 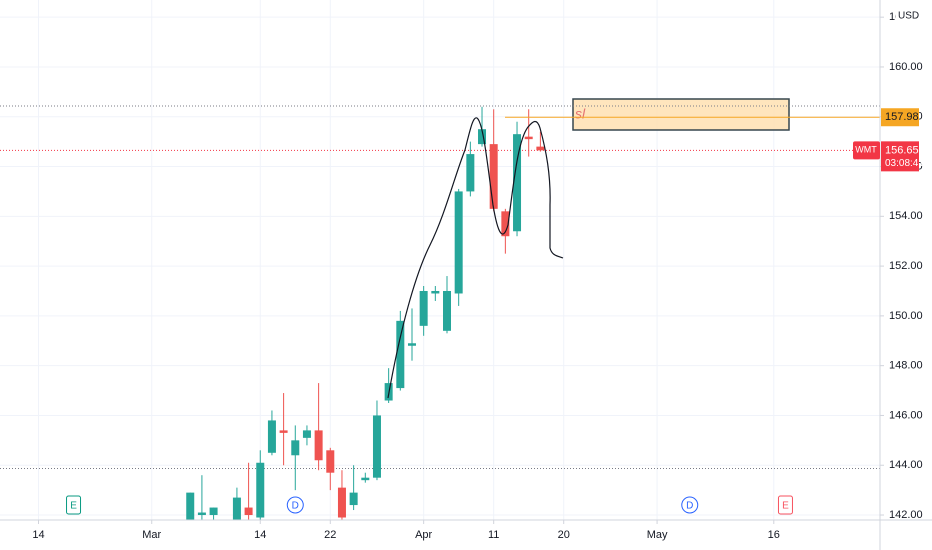 What do you see at coordinates (580, 114) in the screenshot?
I see `drawing-text: sl` at bounding box center [580, 114].